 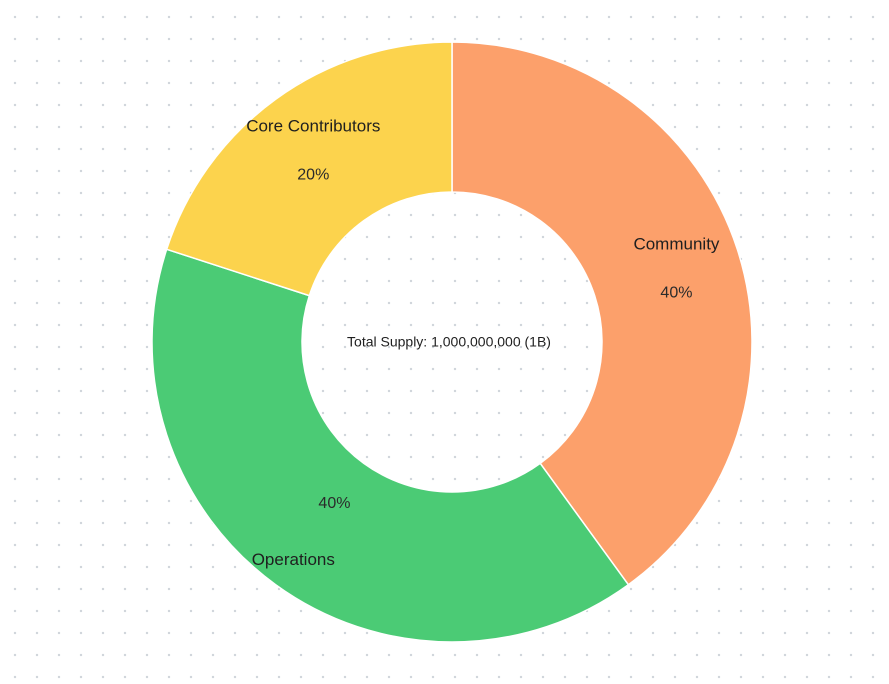 What do you see at coordinates (293, 559) in the screenshot?
I see `slice-label-operations: Operations` at bounding box center [293, 559].